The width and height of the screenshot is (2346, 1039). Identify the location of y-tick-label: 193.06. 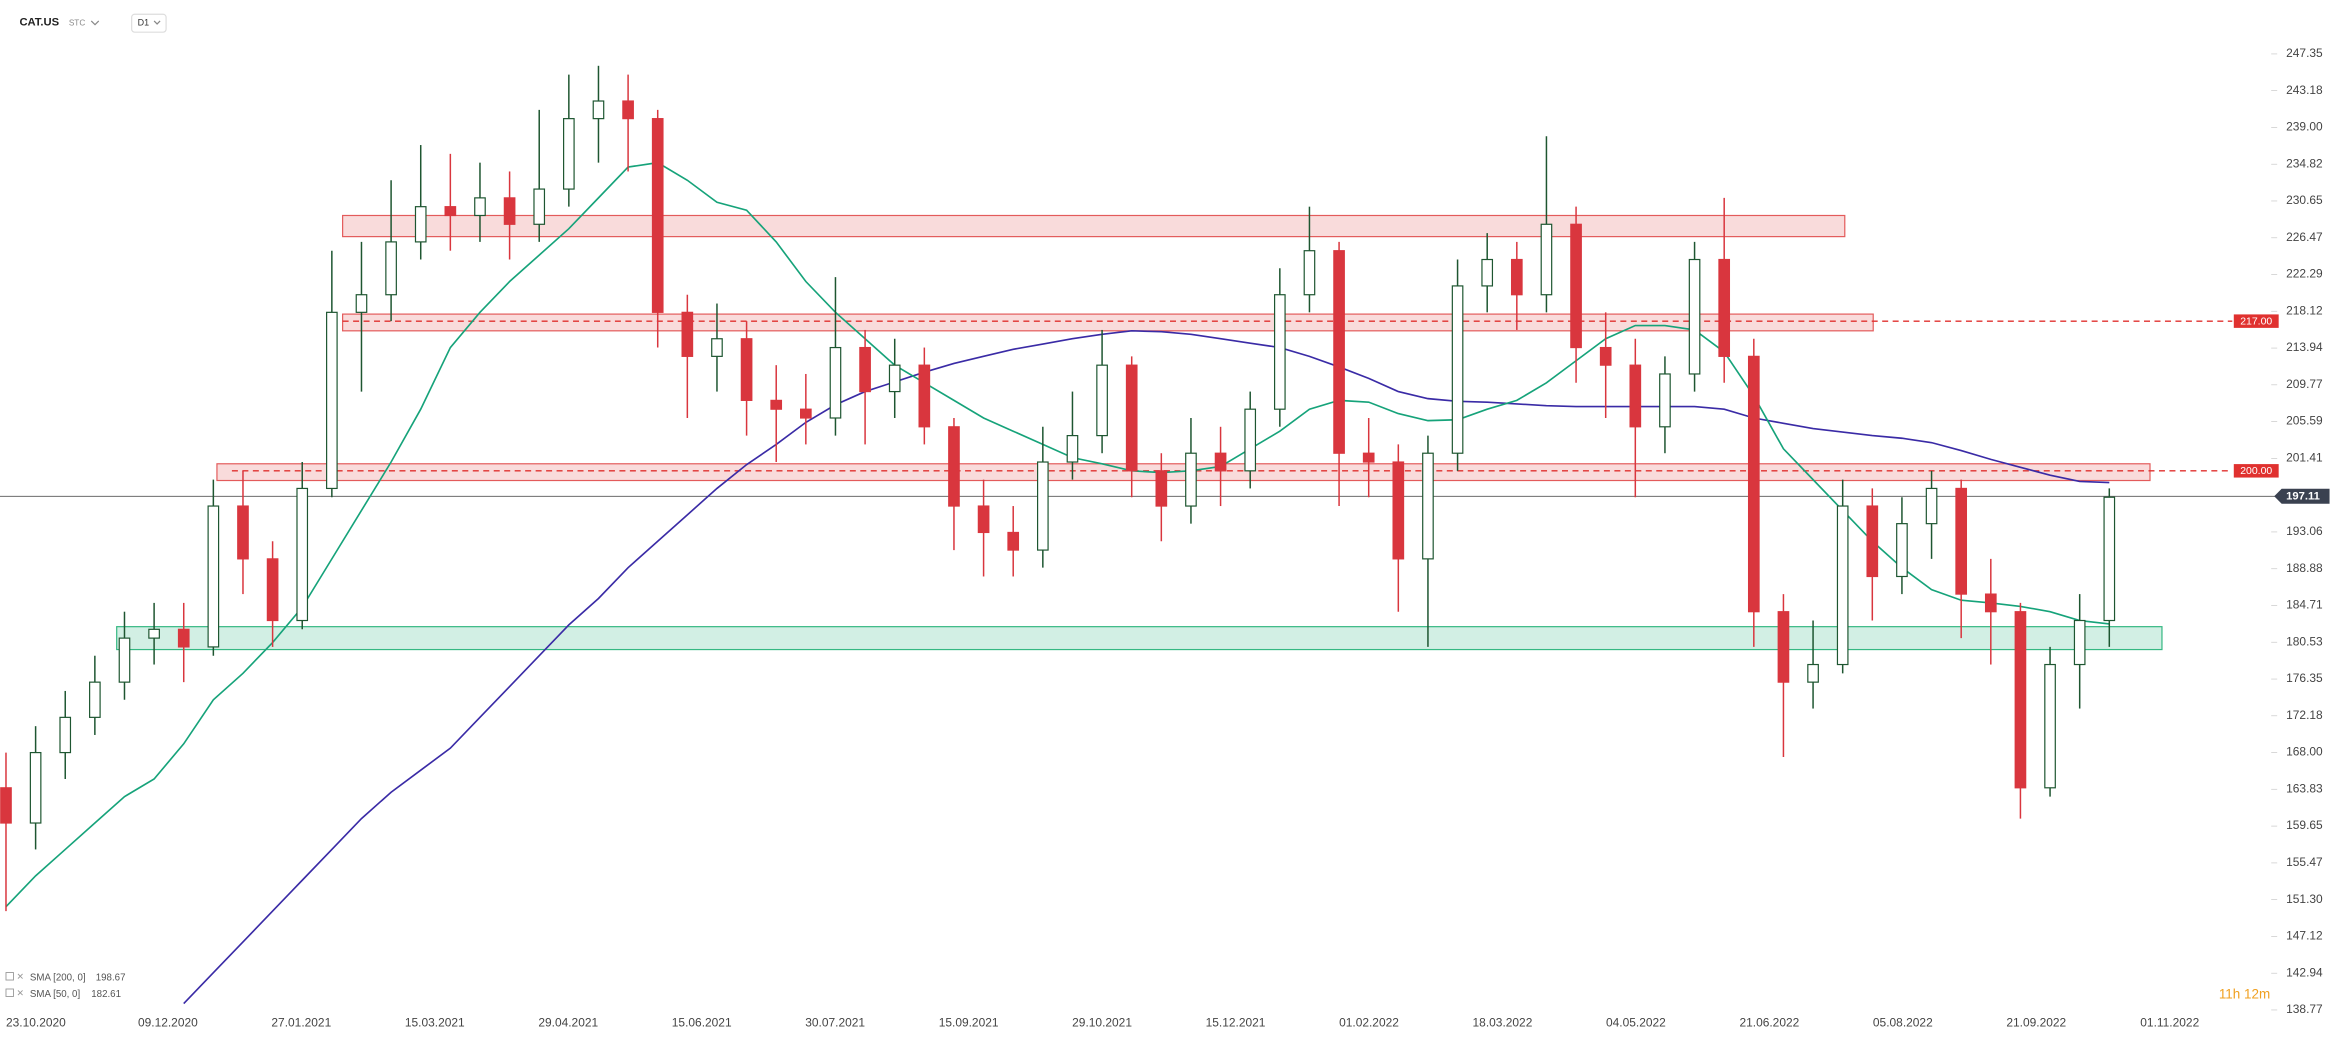
(2304, 531).